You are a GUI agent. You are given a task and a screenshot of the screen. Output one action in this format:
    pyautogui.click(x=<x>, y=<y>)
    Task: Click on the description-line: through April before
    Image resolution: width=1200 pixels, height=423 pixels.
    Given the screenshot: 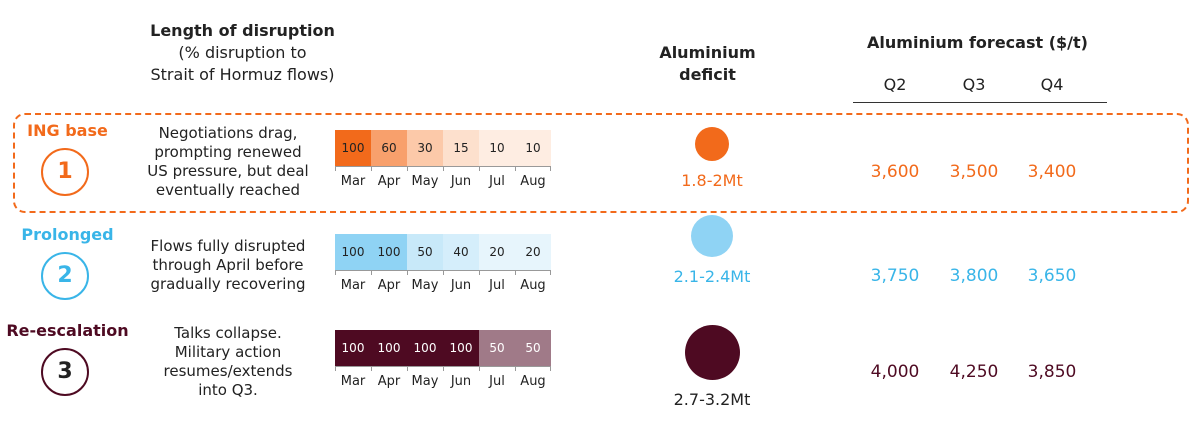 What is the action you would take?
    pyautogui.click(x=228, y=265)
    